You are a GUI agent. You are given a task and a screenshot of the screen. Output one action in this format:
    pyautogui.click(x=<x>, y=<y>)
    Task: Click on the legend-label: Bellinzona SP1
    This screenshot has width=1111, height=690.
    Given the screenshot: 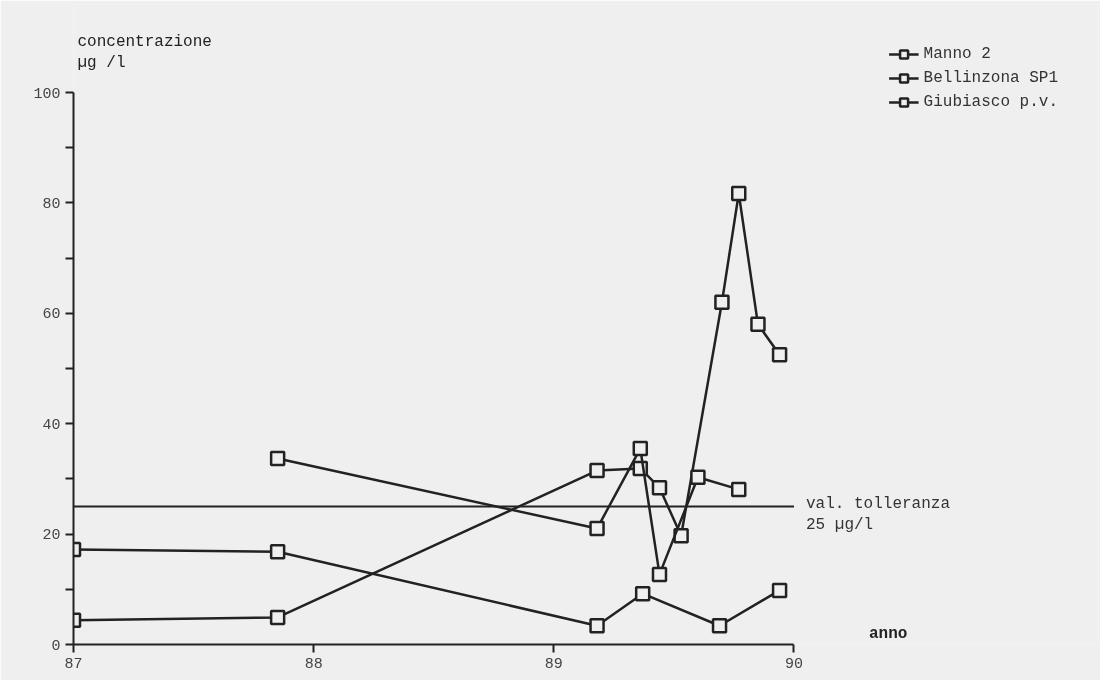 What is the action you would take?
    pyautogui.click(x=990, y=78)
    